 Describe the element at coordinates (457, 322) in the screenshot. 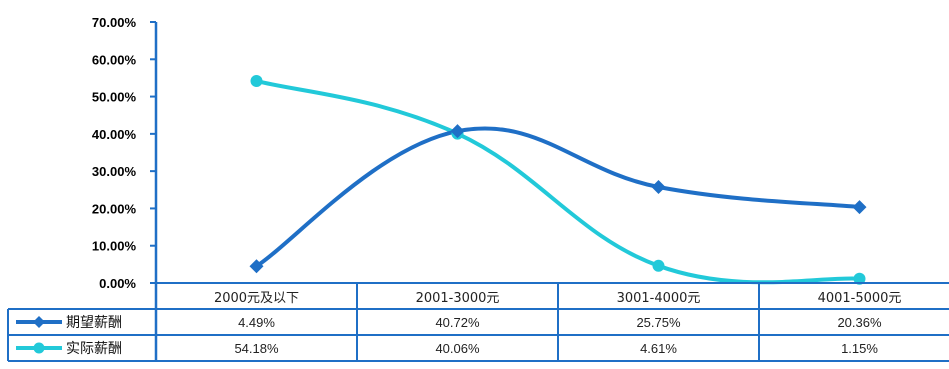

I see `data-table-cell: 40.72%` at that location.